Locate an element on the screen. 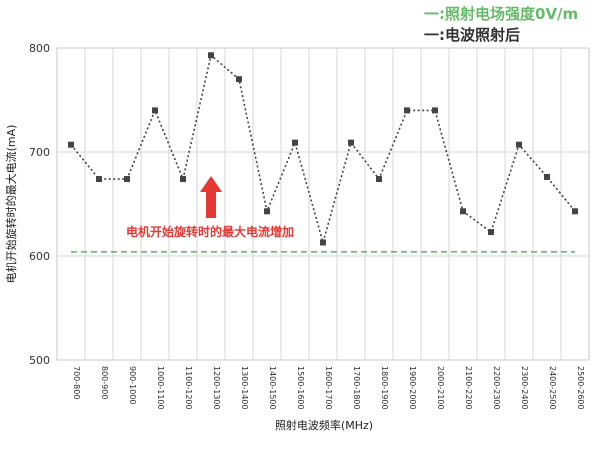  x-tick-label: 1900-2000 is located at coordinates (412, 388).